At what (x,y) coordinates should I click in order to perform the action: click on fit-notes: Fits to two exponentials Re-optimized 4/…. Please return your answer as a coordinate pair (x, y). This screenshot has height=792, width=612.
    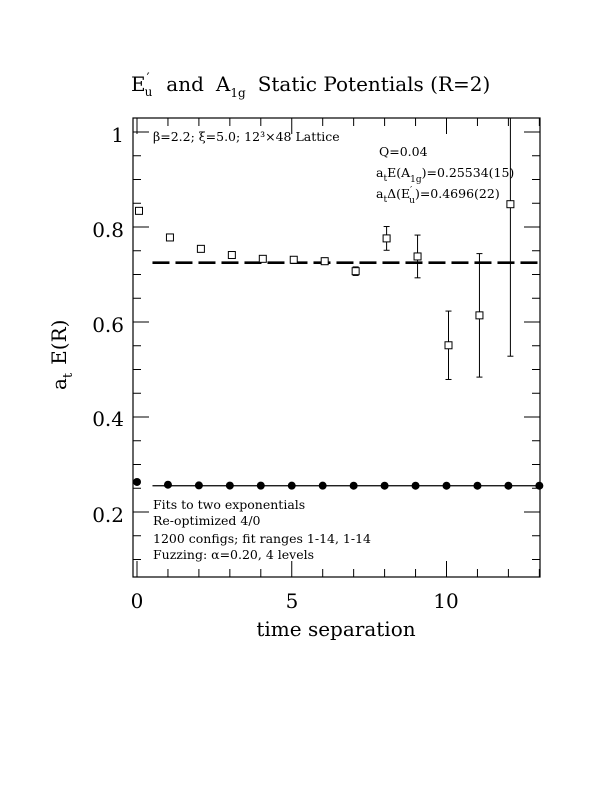
    Looking at the image, I should click on (262, 529).